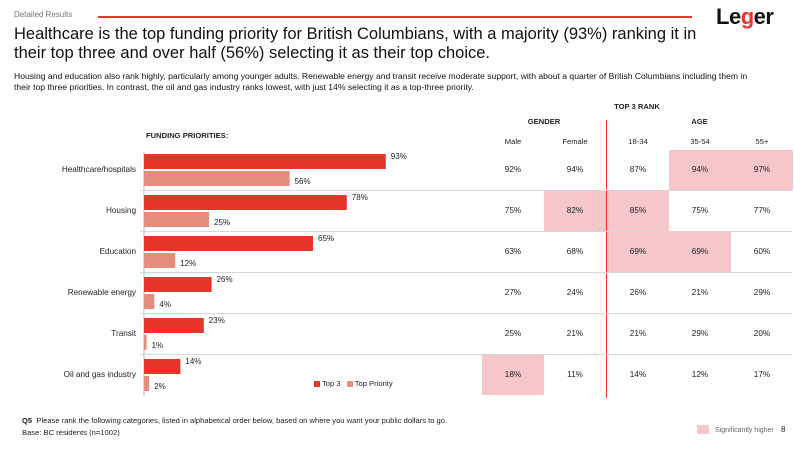 This screenshot has width=794, height=452. What do you see at coordinates (178, 284) in the screenshot?
I see `bar-top-3-renewable-energy` at bounding box center [178, 284].